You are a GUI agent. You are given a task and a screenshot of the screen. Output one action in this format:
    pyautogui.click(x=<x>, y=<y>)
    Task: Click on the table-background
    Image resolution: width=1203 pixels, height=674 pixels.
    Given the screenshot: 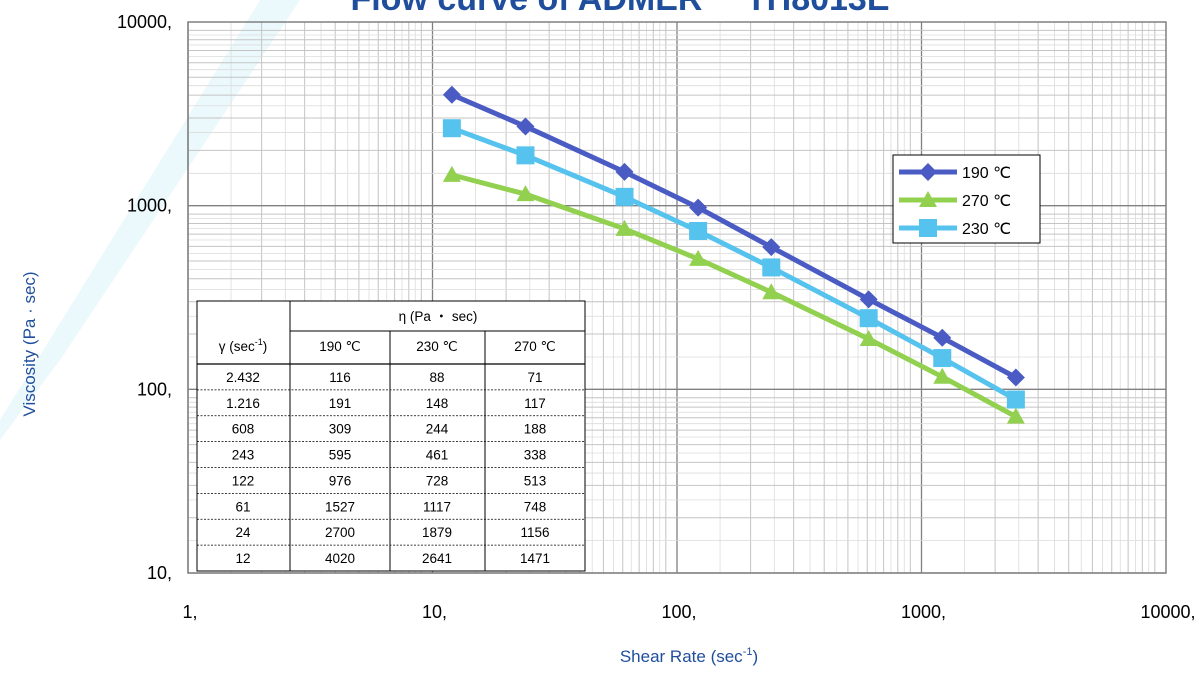 What is the action you would take?
    pyautogui.click(x=391, y=436)
    